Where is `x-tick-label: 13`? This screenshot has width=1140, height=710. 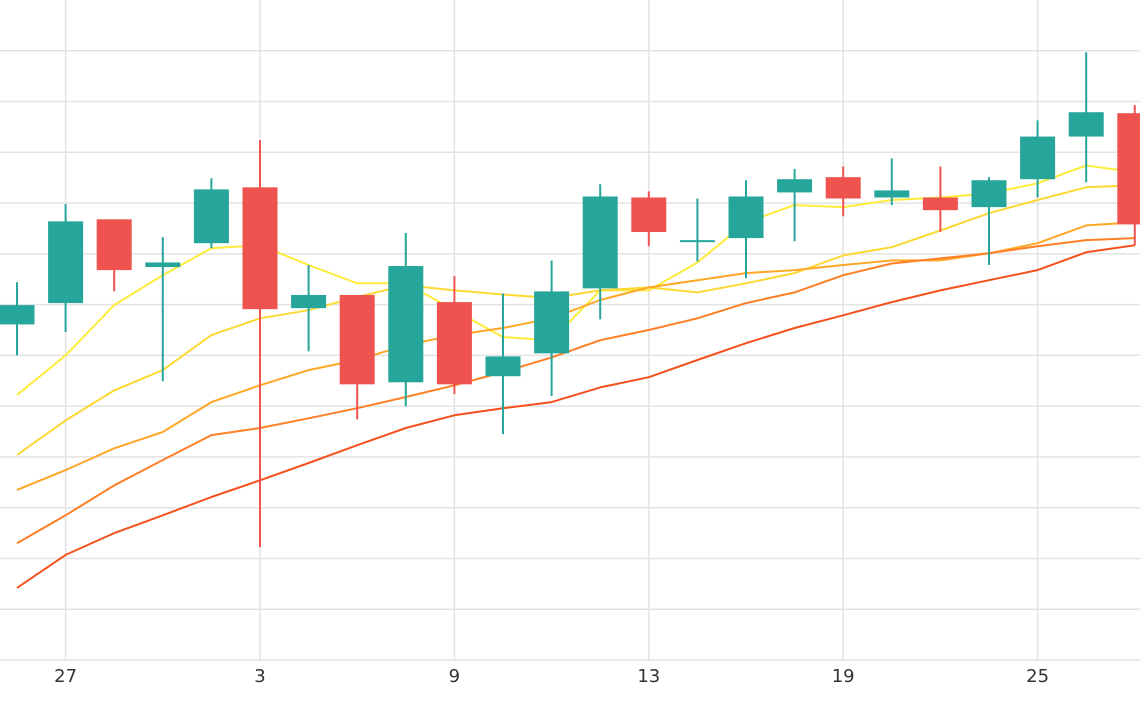 x-tick-label: 13 is located at coordinates (648, 676).